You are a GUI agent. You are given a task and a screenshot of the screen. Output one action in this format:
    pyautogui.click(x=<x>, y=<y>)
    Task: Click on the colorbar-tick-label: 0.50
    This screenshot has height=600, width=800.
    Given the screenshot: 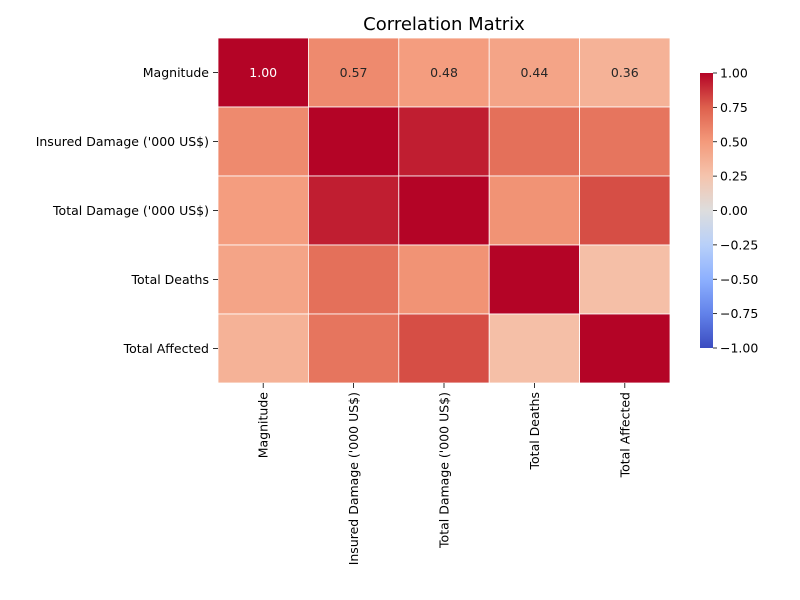 What is the action you would take?
    pyautogui.click(x=734, y=141)
    